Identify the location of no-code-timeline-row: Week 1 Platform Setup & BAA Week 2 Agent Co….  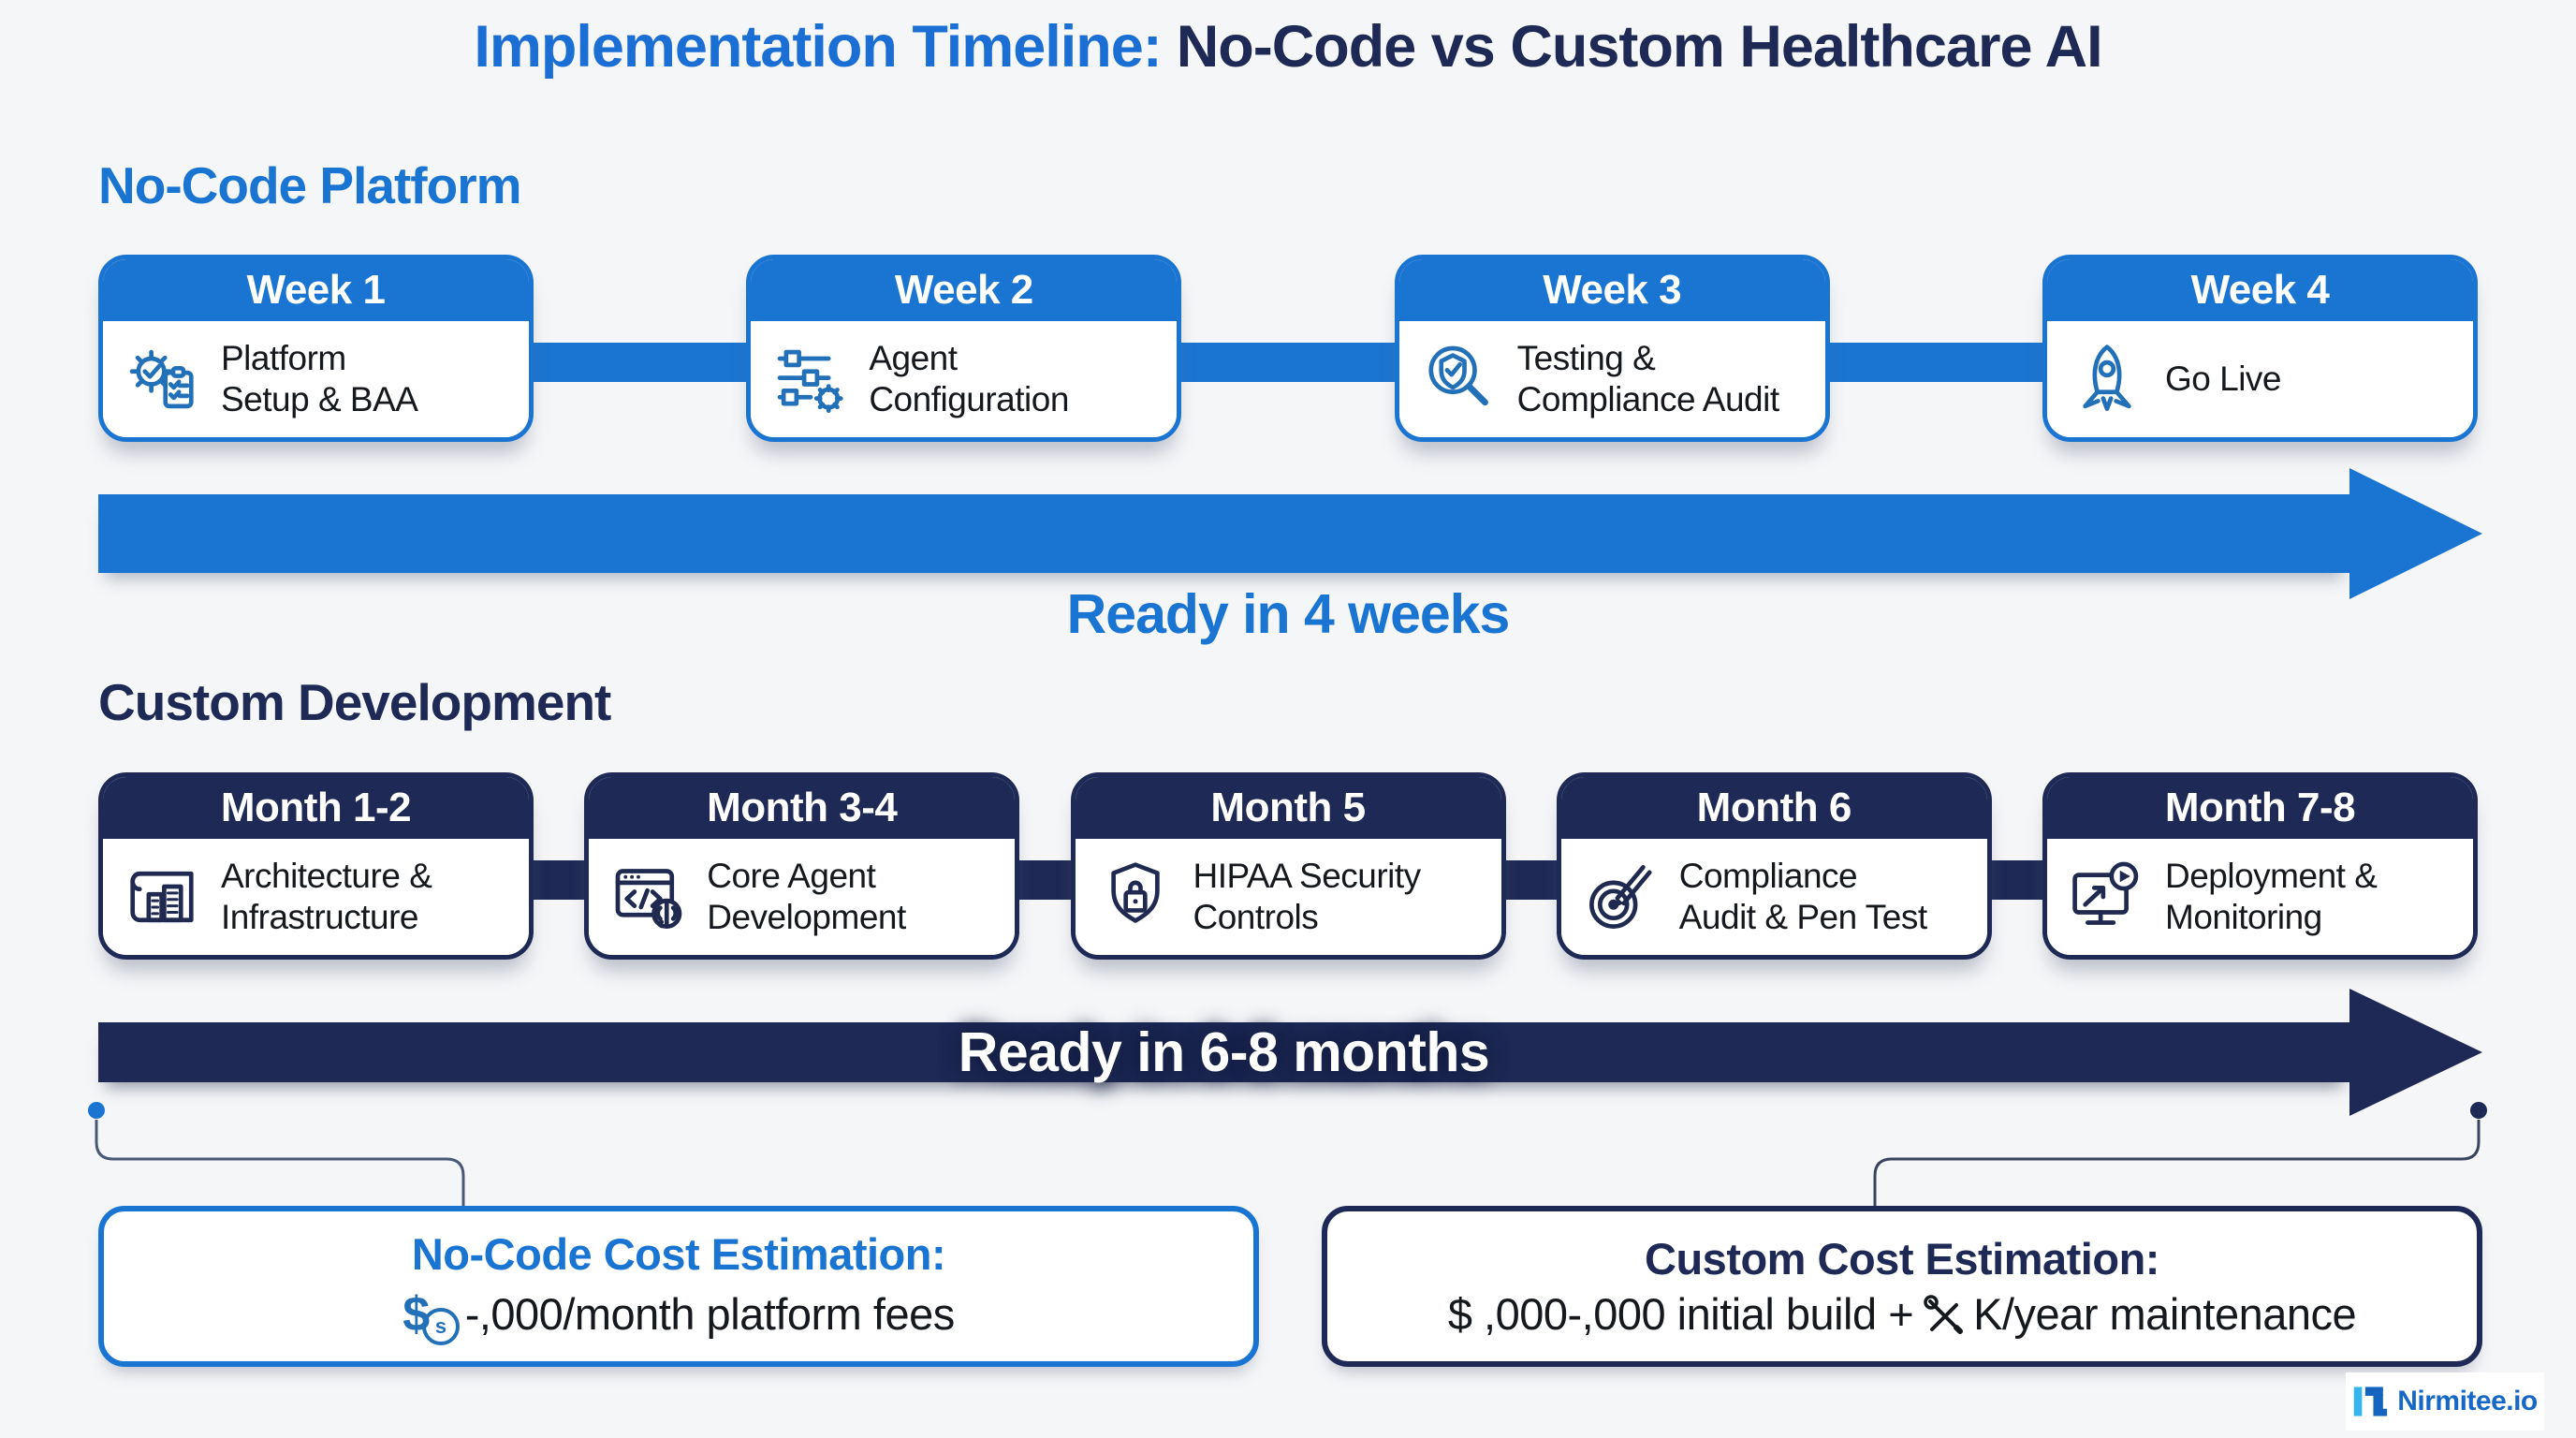
(1288, 348).